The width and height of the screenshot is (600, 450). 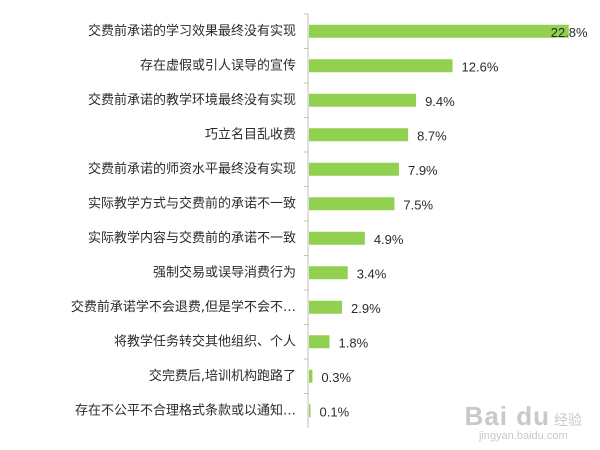 I want to click on category-label: 存在虚假或引人误导的宣传, so click(x=218, y=65).